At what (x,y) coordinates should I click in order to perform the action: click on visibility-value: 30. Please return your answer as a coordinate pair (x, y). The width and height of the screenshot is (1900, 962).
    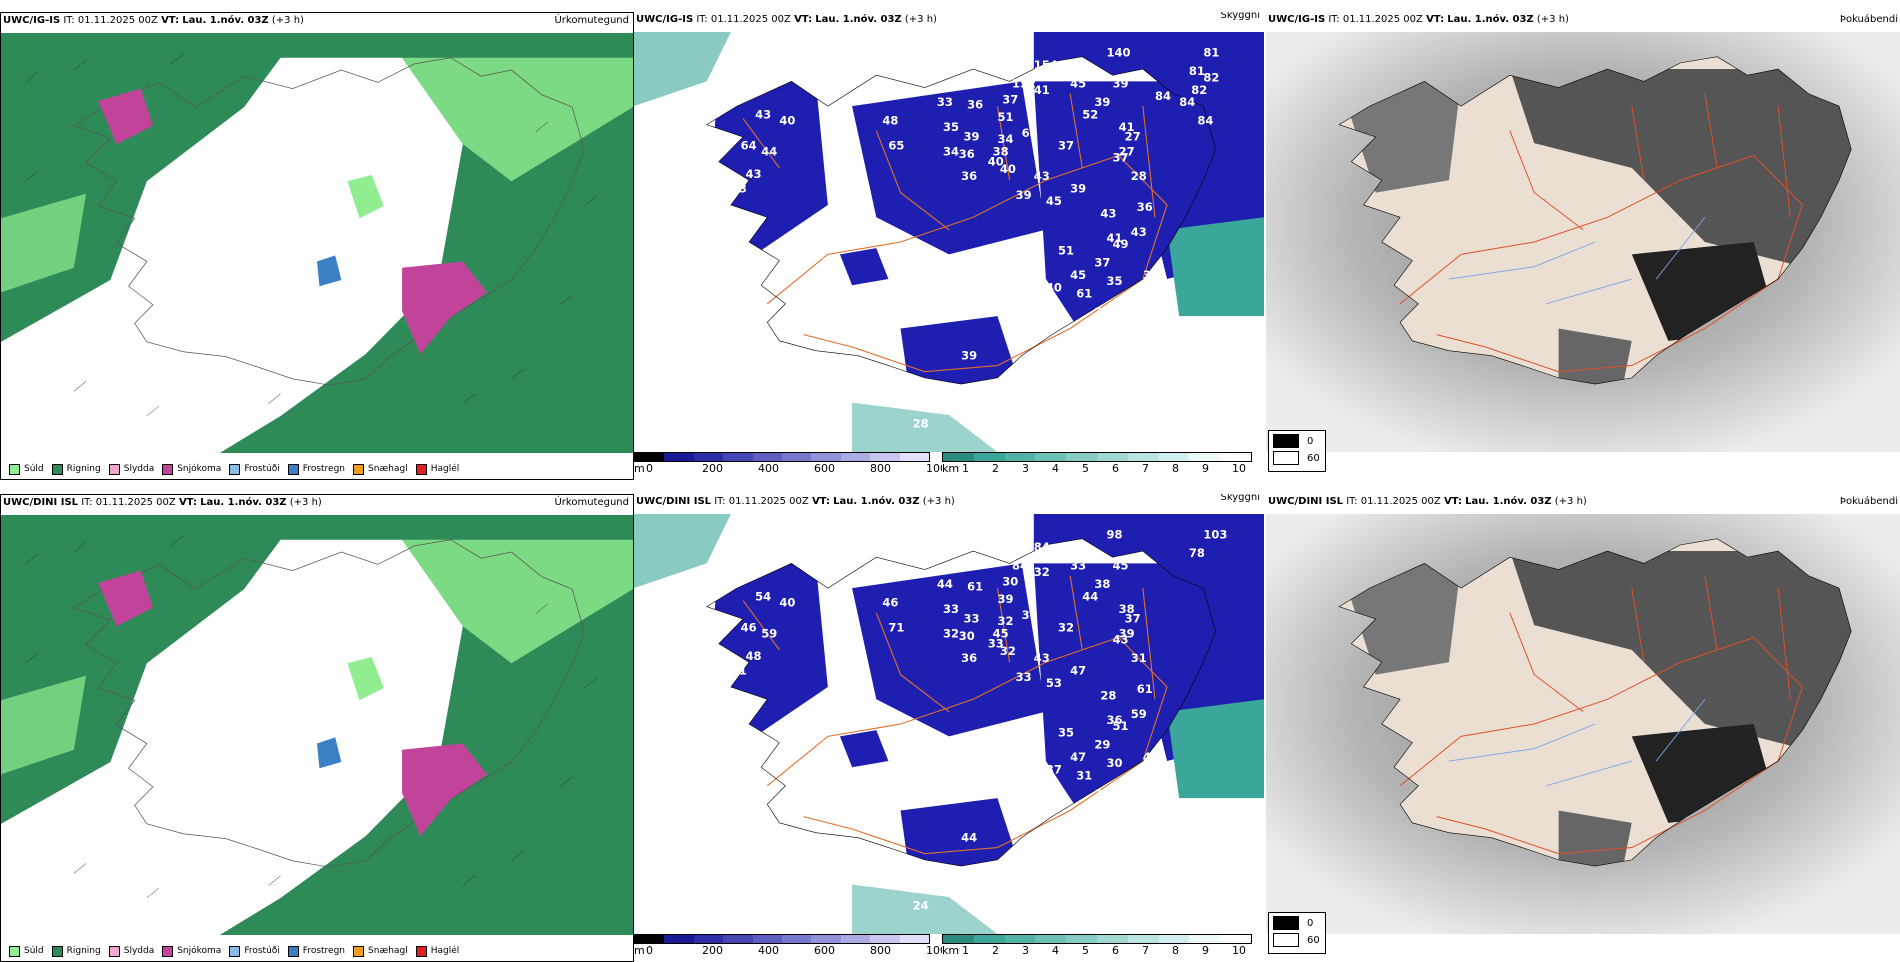
    Looking at the image, I should click on (1010, 582).